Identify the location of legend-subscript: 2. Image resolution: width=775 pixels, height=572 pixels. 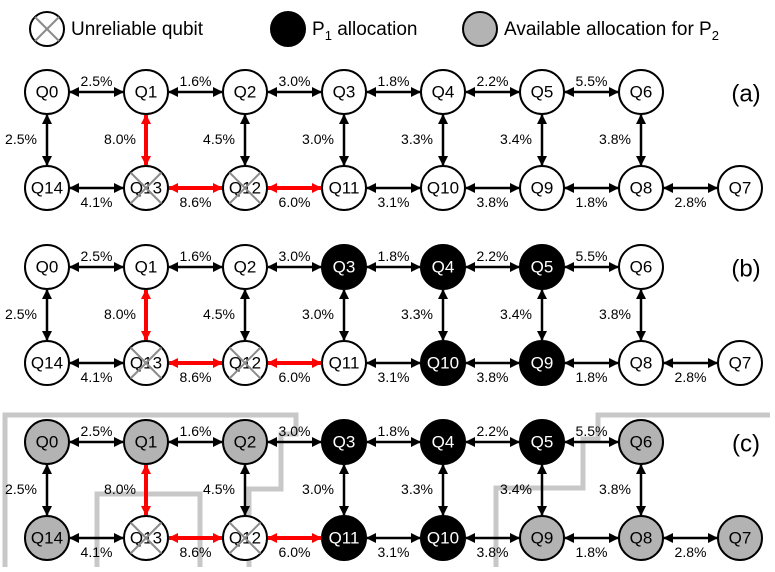
(715, 35).